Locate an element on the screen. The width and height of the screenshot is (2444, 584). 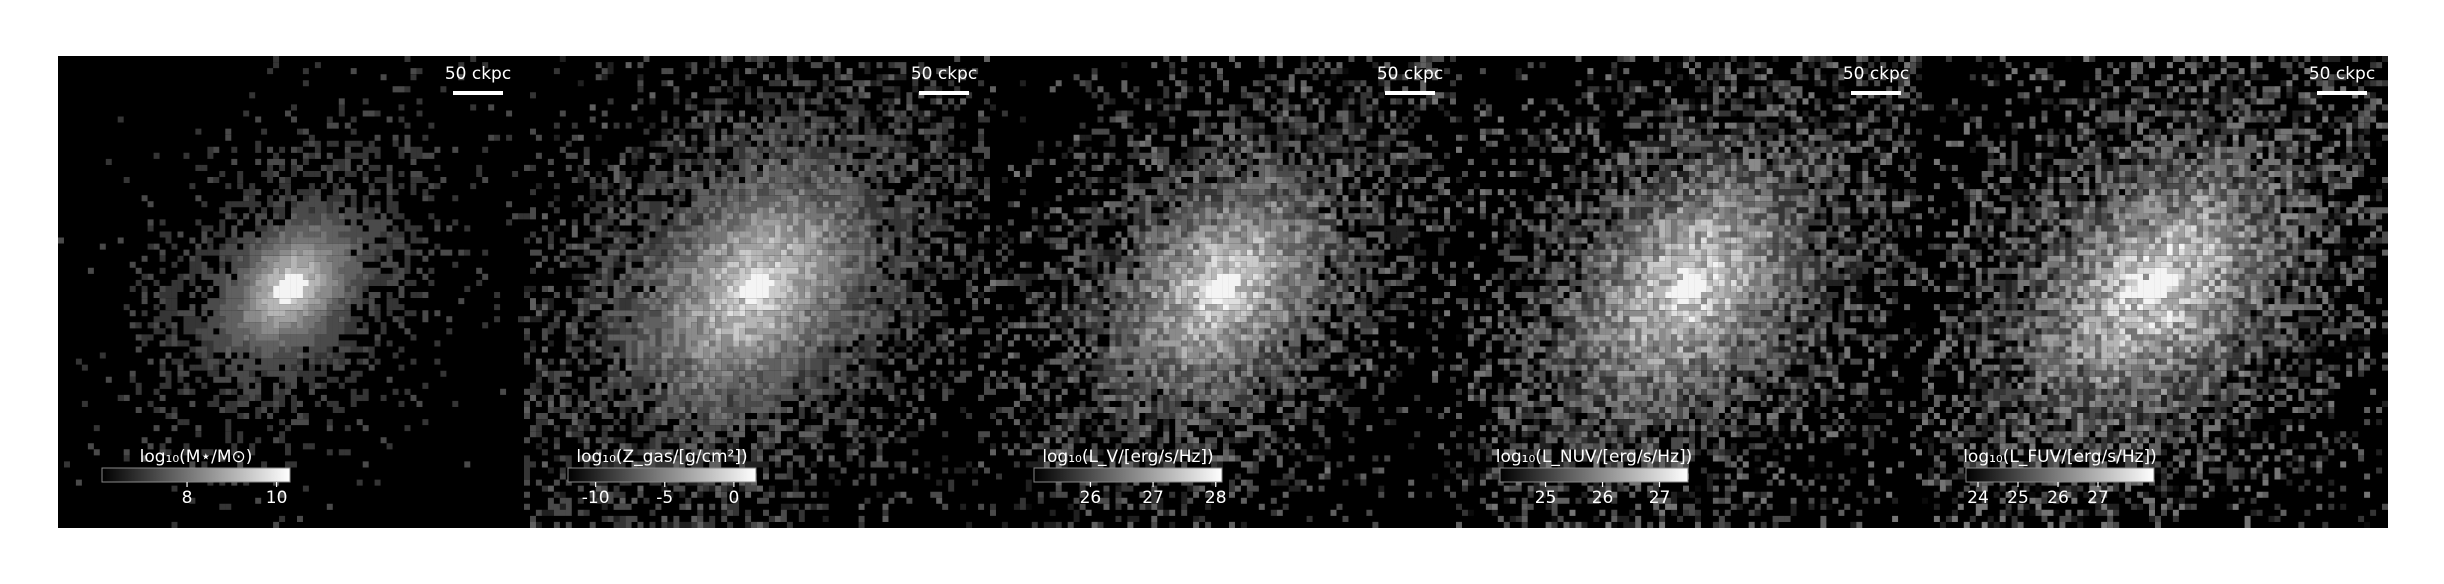
colorbar-tick-label: -5 is located at coordinates (664, 498).